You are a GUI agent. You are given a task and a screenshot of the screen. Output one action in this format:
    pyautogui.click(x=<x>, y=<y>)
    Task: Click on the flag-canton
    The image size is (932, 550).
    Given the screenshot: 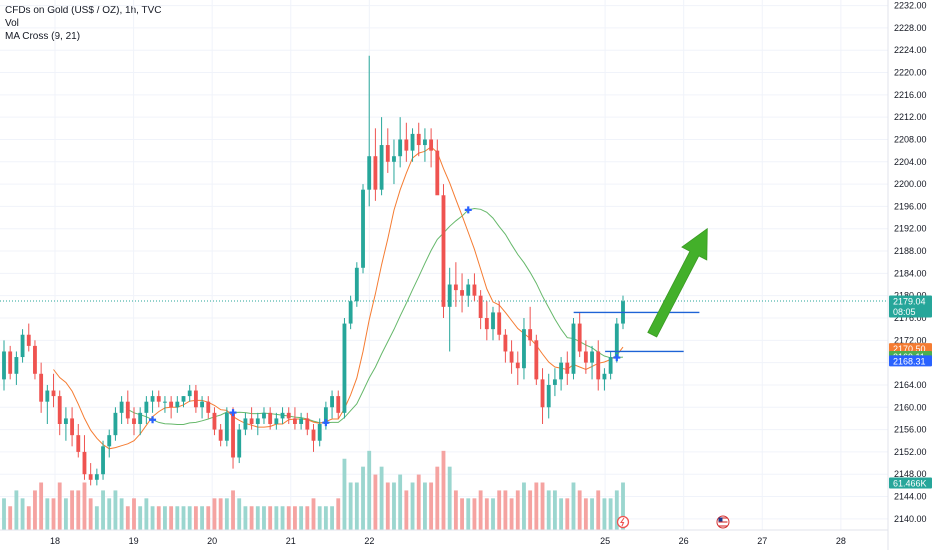 What is the action you would take?
    pyautogui.click(x=720, y=519)
    